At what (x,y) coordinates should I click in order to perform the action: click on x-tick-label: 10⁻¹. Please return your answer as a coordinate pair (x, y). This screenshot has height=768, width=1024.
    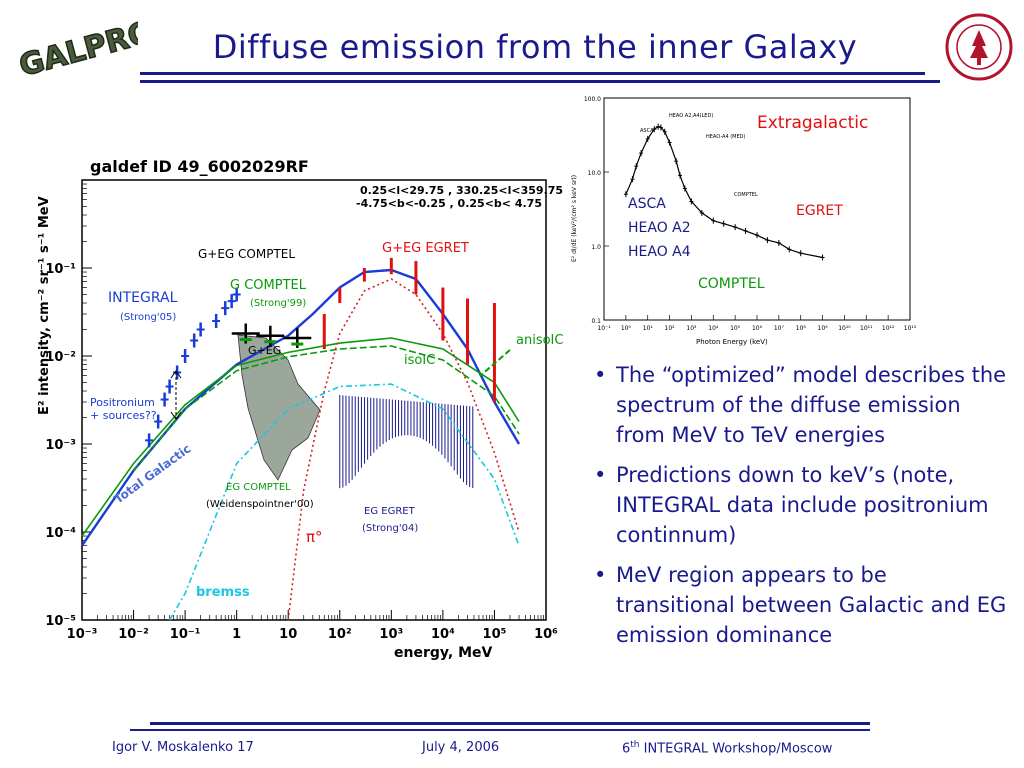
    Looking at the image, I should click on (185, 634).